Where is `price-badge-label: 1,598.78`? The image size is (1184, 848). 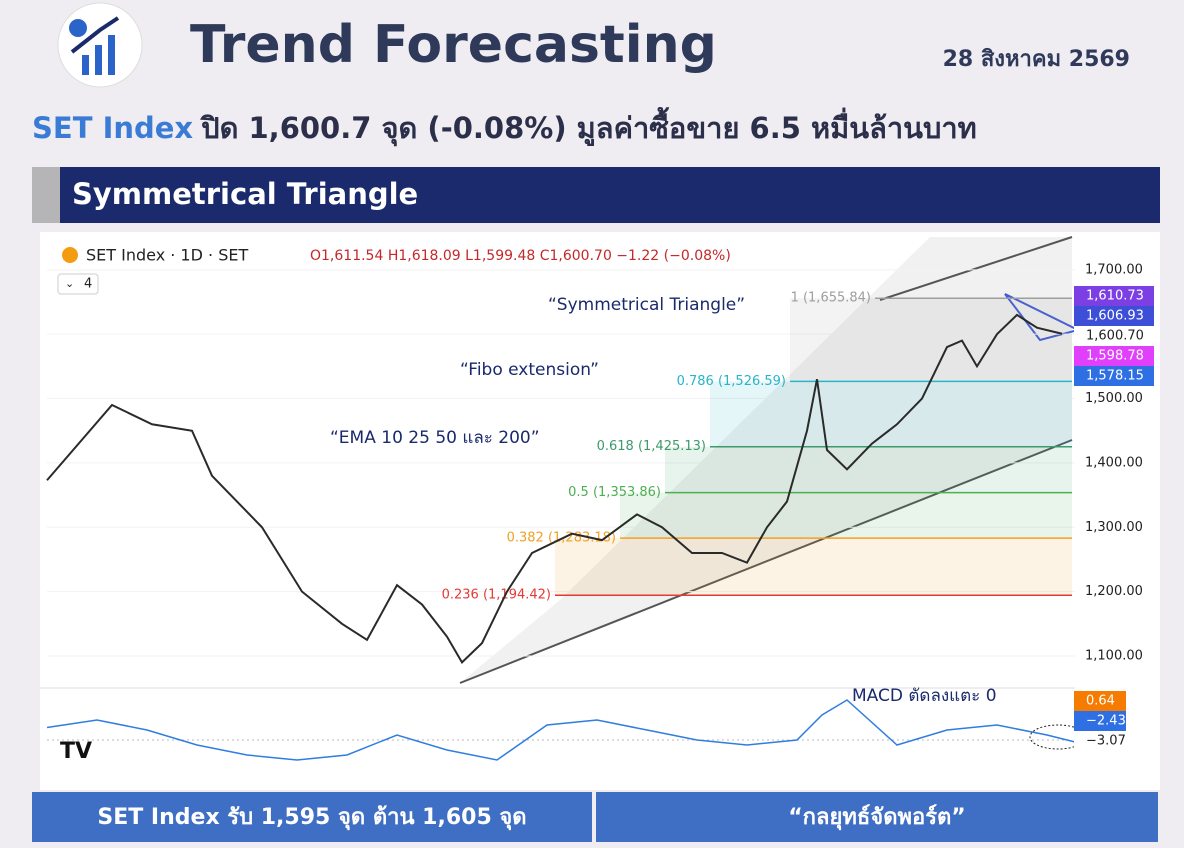 price-badge-label: 1,598.78 is located at coordinates (1115, 356).